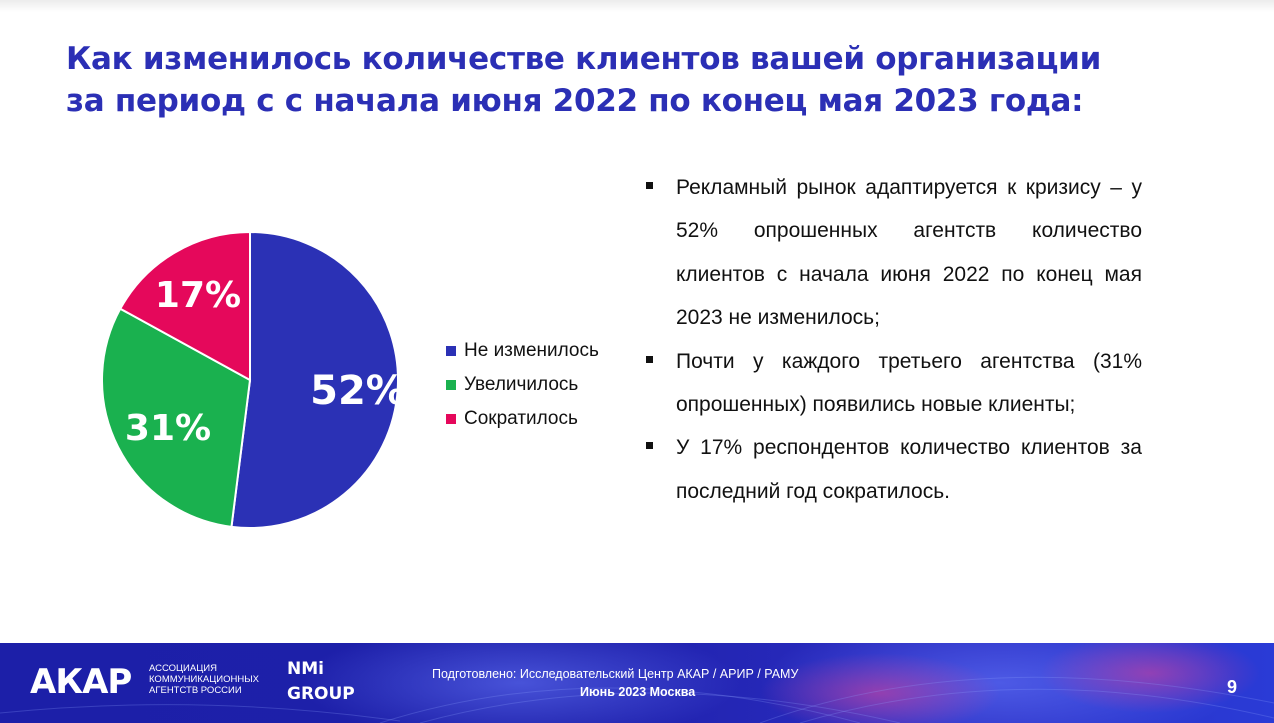  Describe the element at coordinates (198, 295) in the screenshot. I see `pie-data-label-2: 17%` at that location.